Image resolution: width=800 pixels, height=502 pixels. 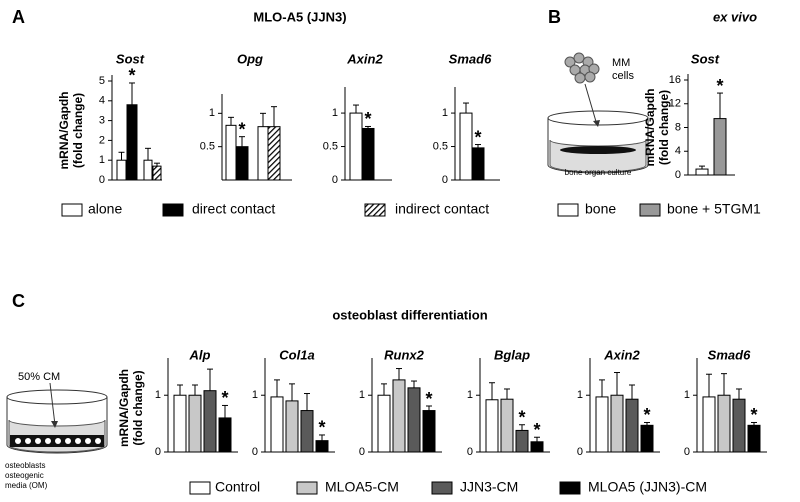 I want to click on legend-label: alone, so click(x=105, y=209).